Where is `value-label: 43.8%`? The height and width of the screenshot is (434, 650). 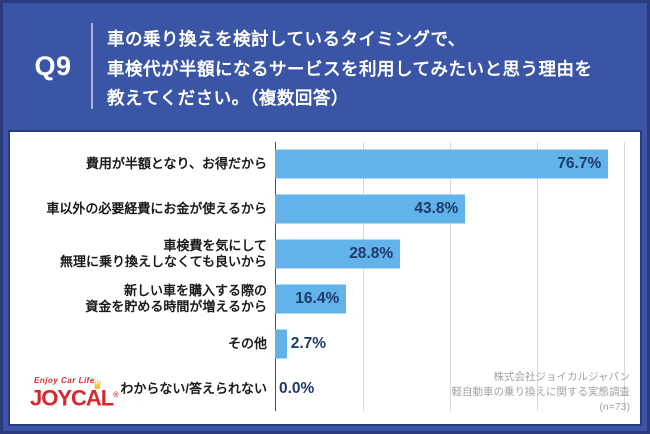 value-label: 43.8% is located at coordinates (436, 209).